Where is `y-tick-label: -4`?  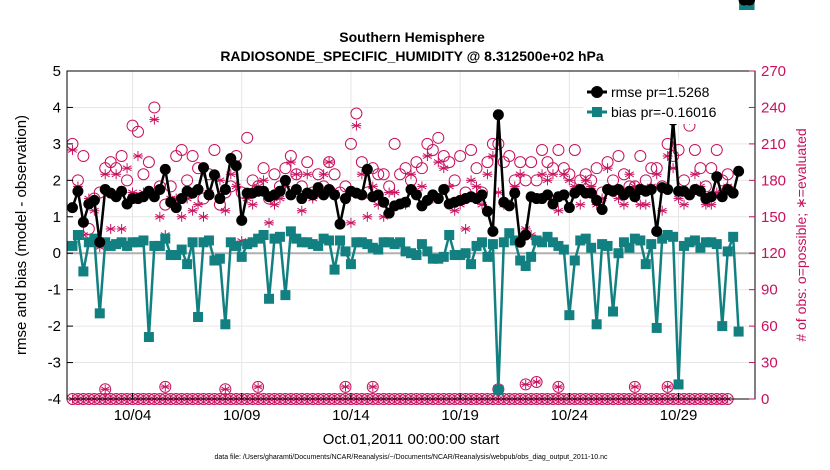
y-tick-label: -4 is located at coordinates (54, 399).